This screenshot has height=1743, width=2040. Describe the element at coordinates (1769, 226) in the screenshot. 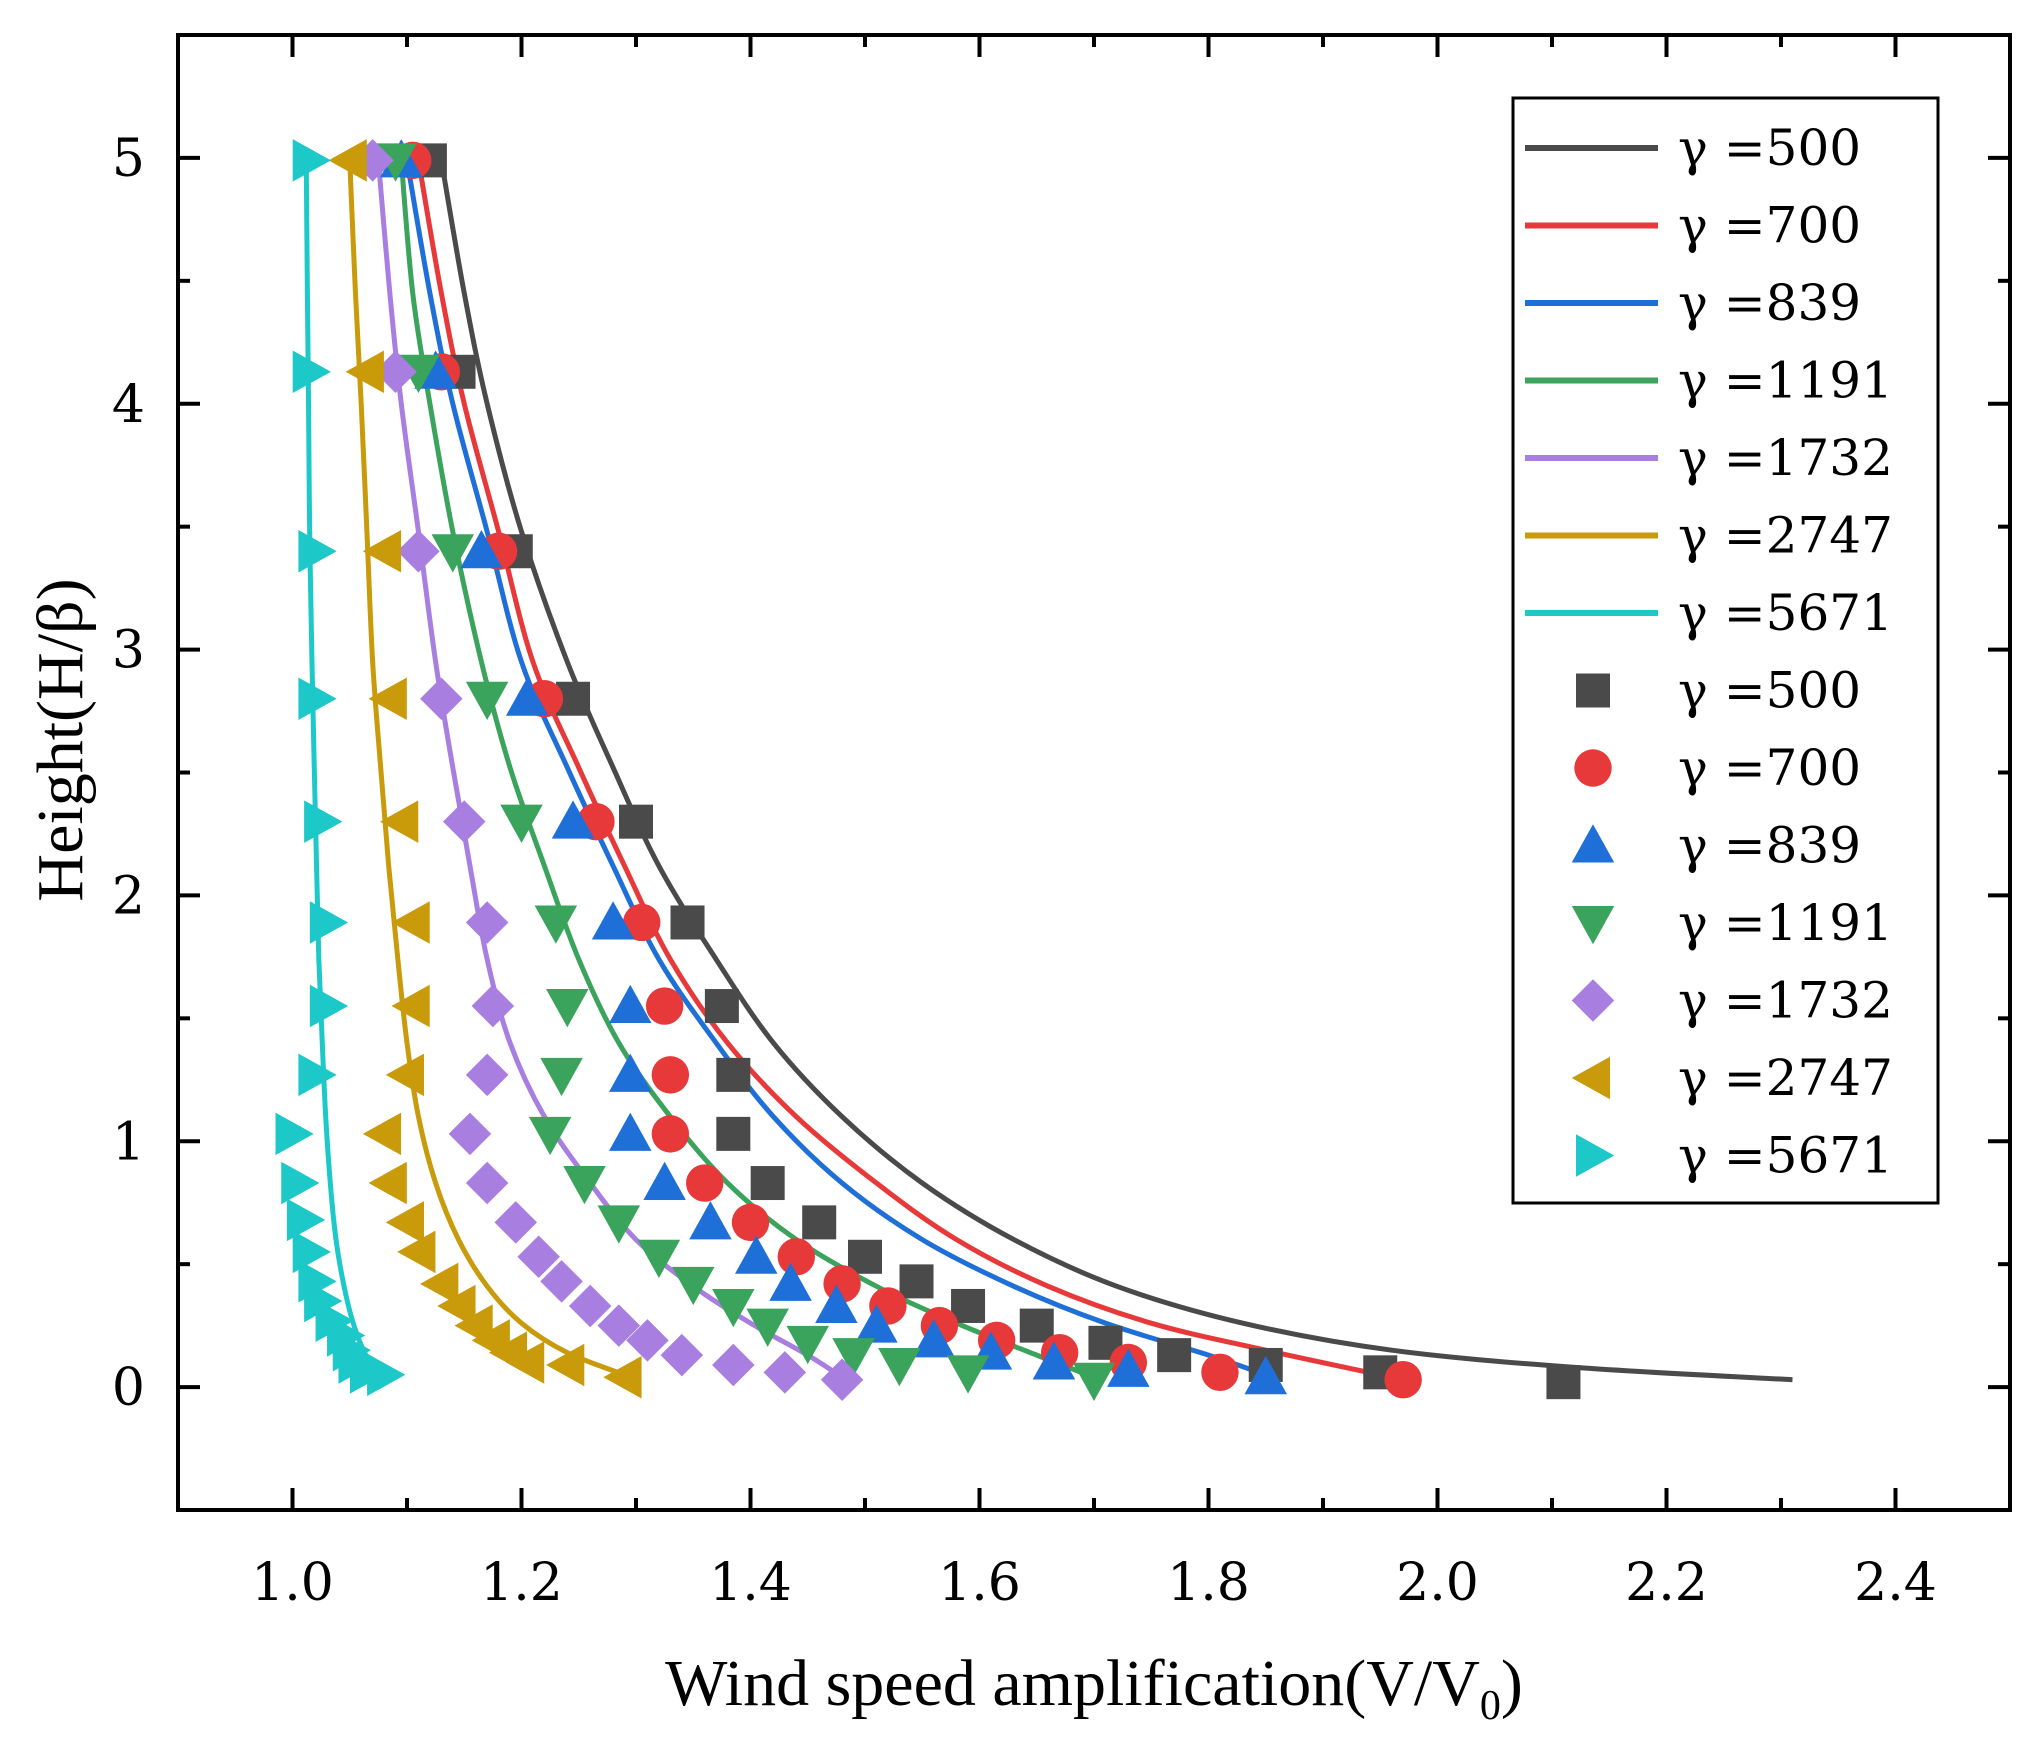

I see `legend-label: γ =700` at that location.